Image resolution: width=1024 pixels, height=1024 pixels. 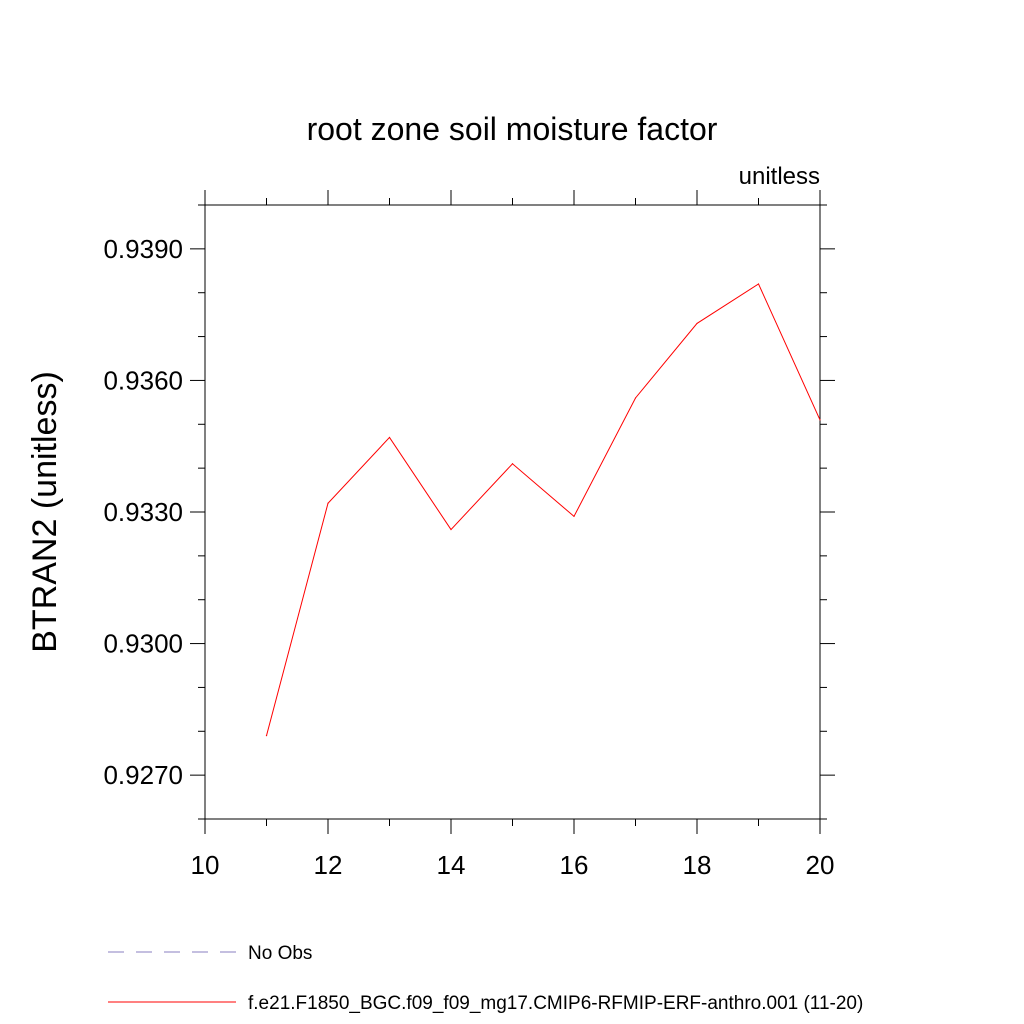 What do you see at coordinates (143, 380) in the screenshot?
I see `y-tick-label: 0.9360` at bounding box center [143, 380].